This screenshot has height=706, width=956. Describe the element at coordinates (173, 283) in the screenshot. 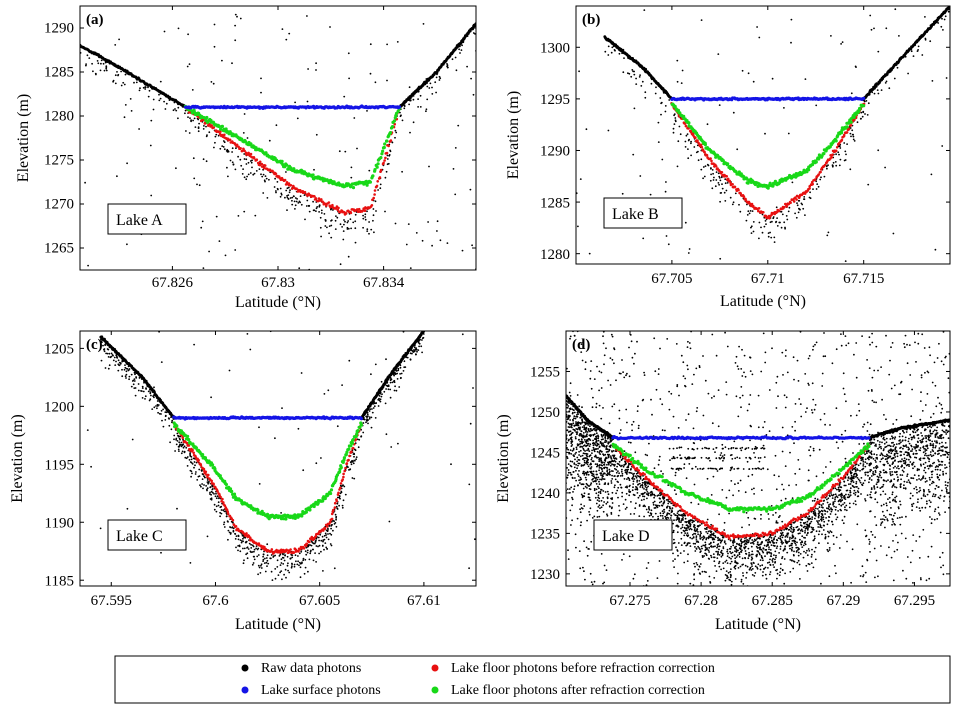

I see `x-tick-label: 67.826` at that location.